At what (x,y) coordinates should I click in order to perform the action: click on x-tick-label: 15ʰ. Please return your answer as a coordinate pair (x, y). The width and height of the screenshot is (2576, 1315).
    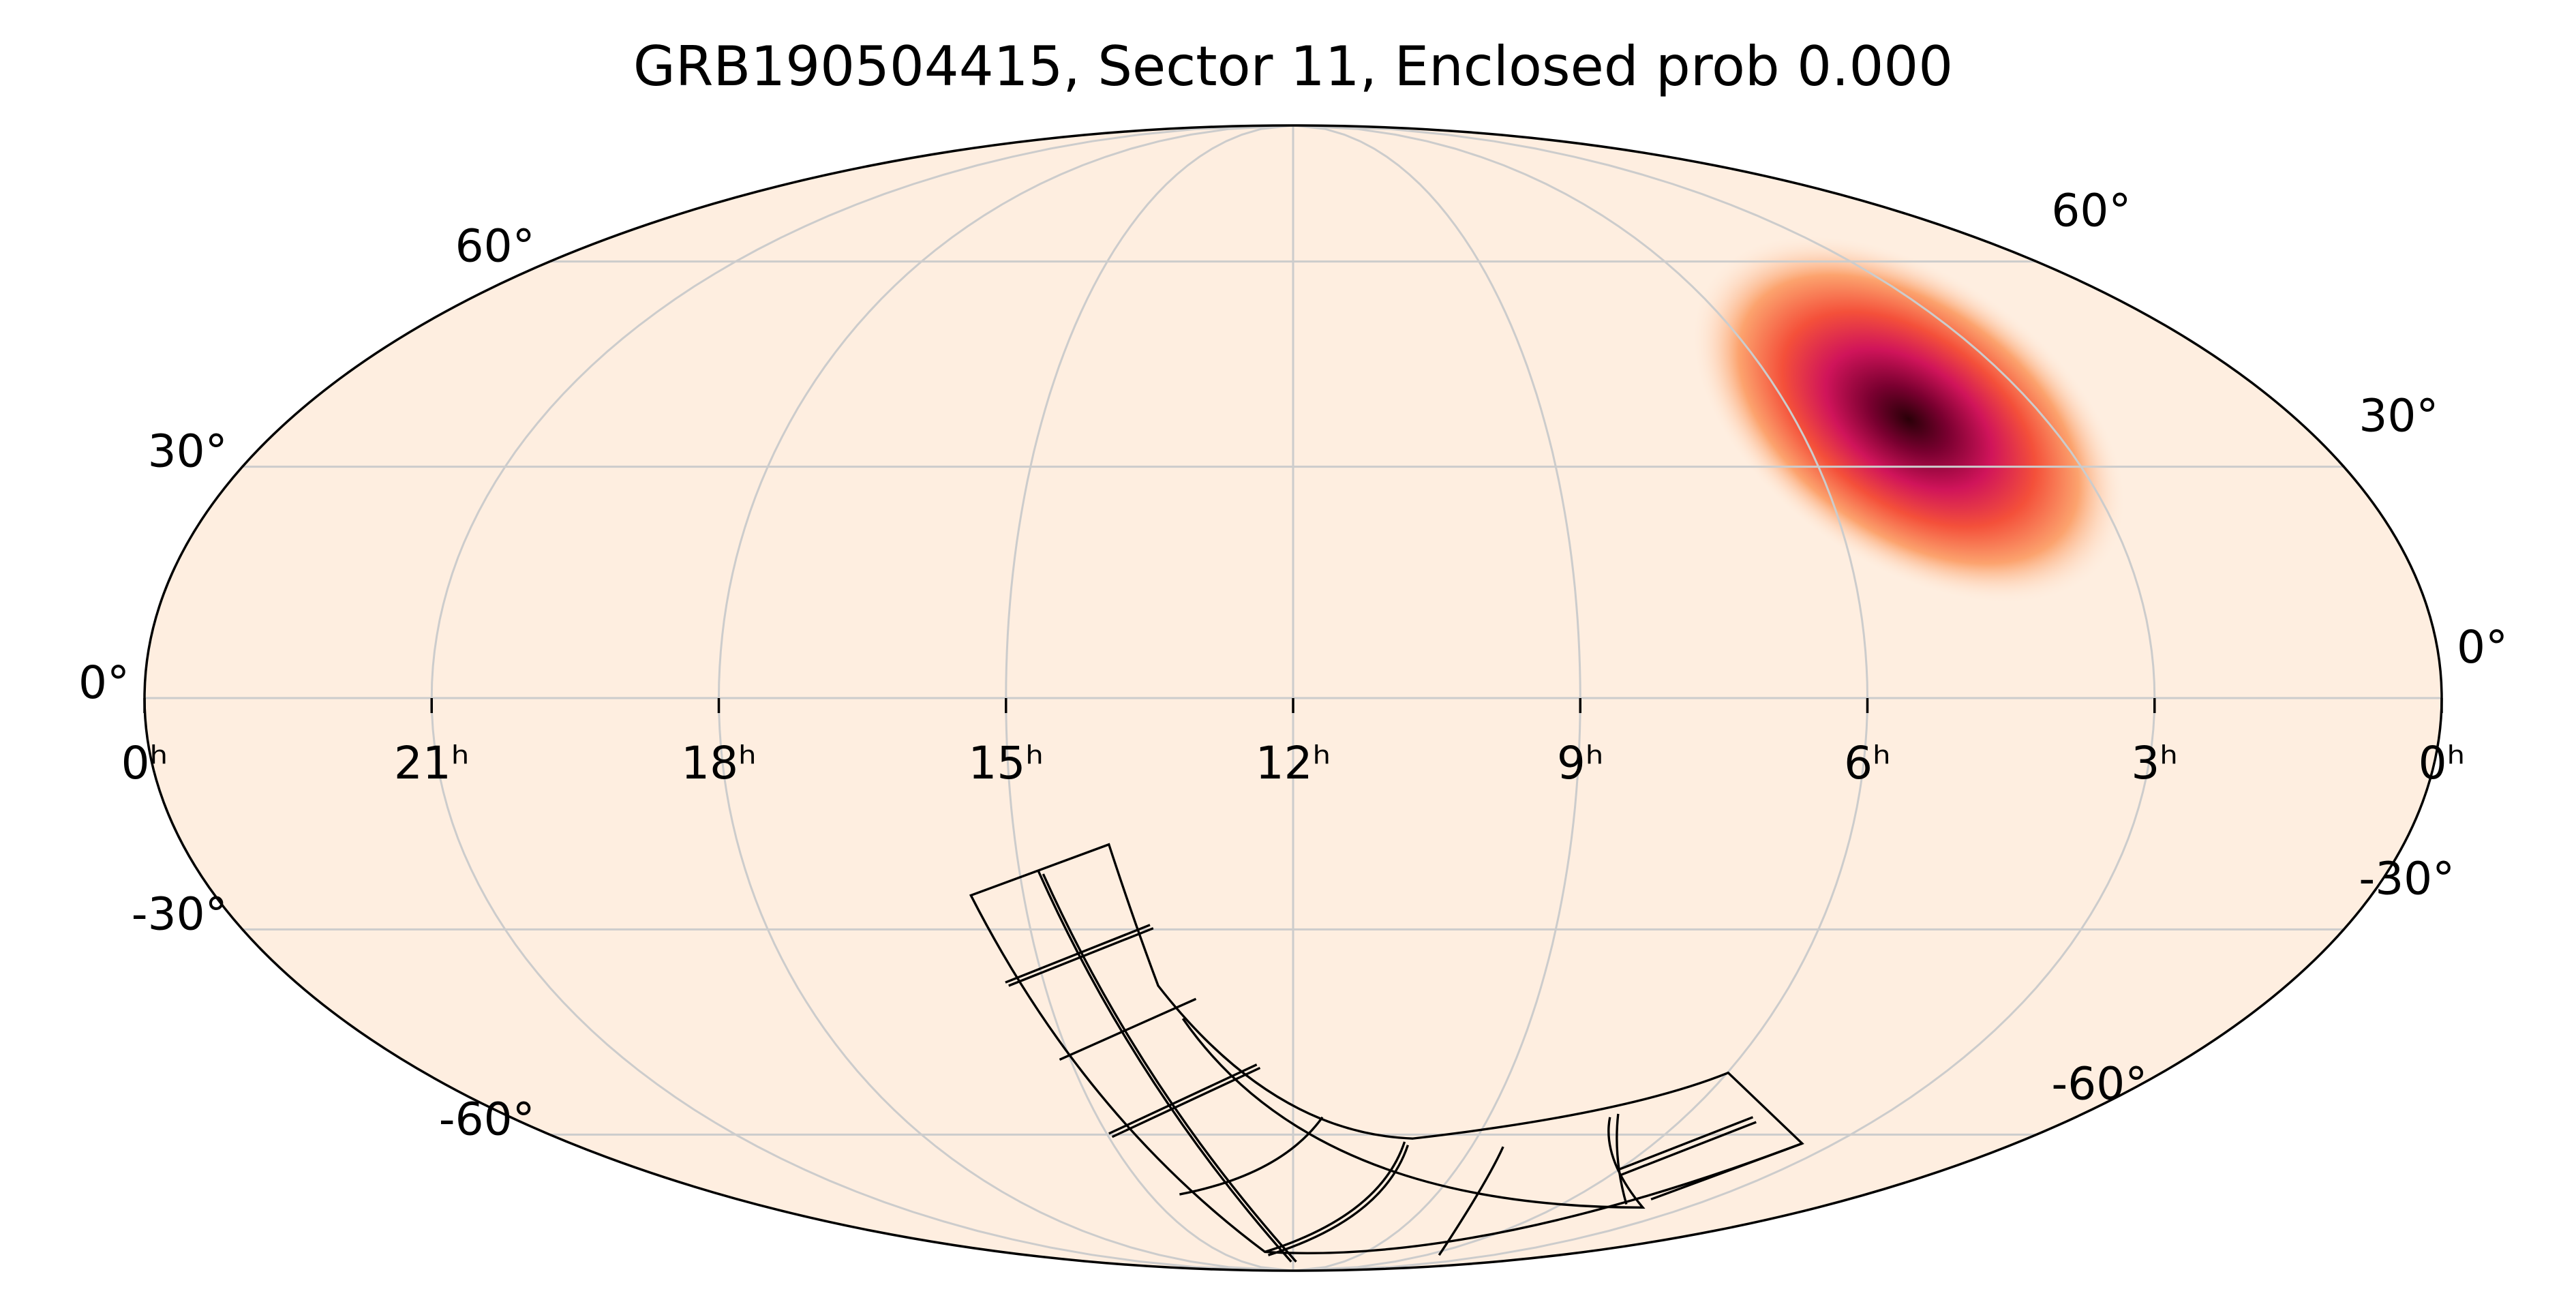
    Looking at the image, I should click on (1006, 763).